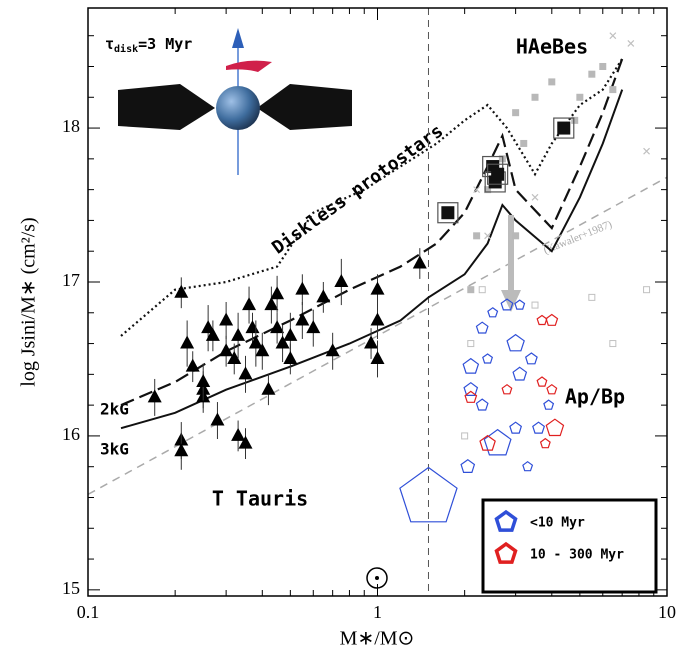 Image resolution: width=682 pixels, height=660 pixels. What do you see at coordinates (88, 612) in the screenshot?
I see `x-tick-label: 0.1` at bounding box center [88, 612].